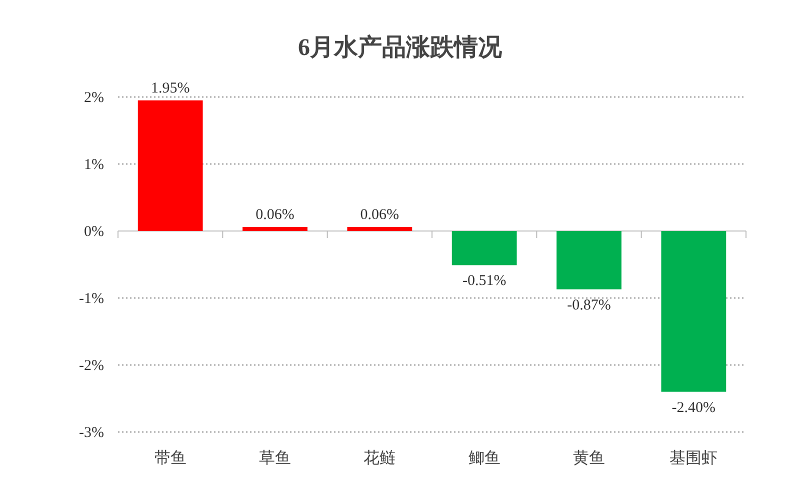 The height and width of the screenshot is (480, 800). I want to click on data-label: 1.95%, so click(170, 88).